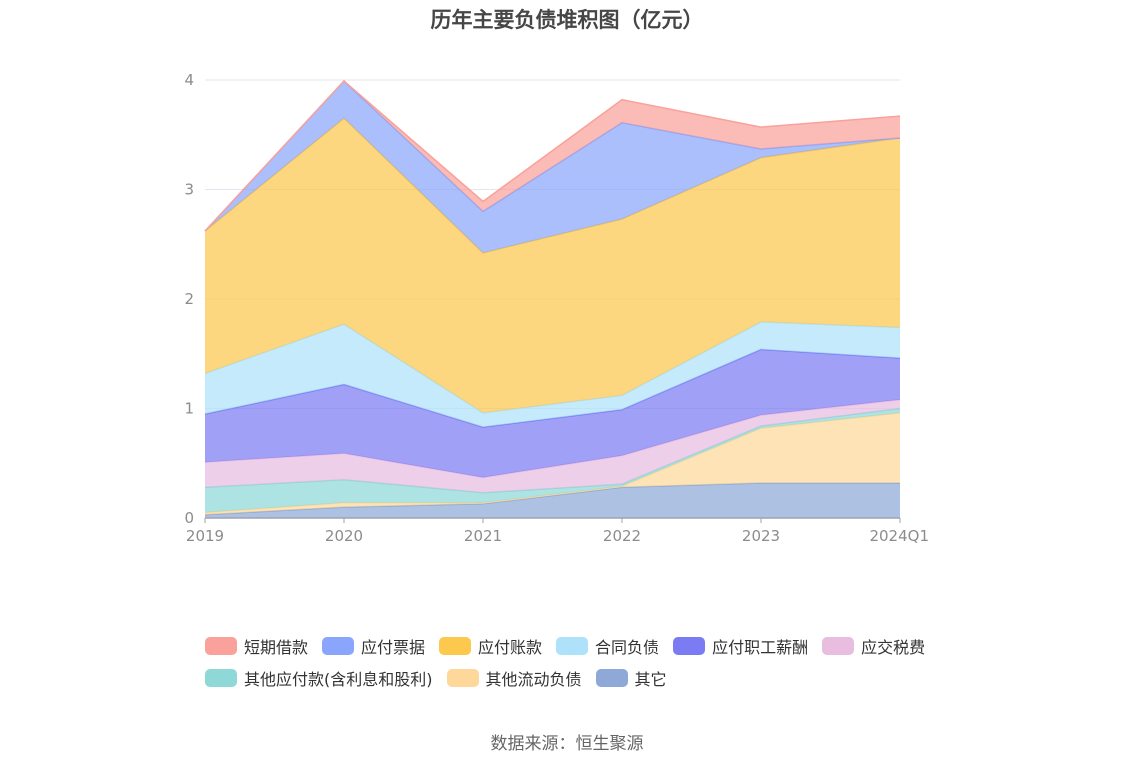 The image size is (1134, 766). Describe the element at coordinates (338, 679) in the screenshot. I see `legend-label: 其他应付款(含利息和股利)` at that location.